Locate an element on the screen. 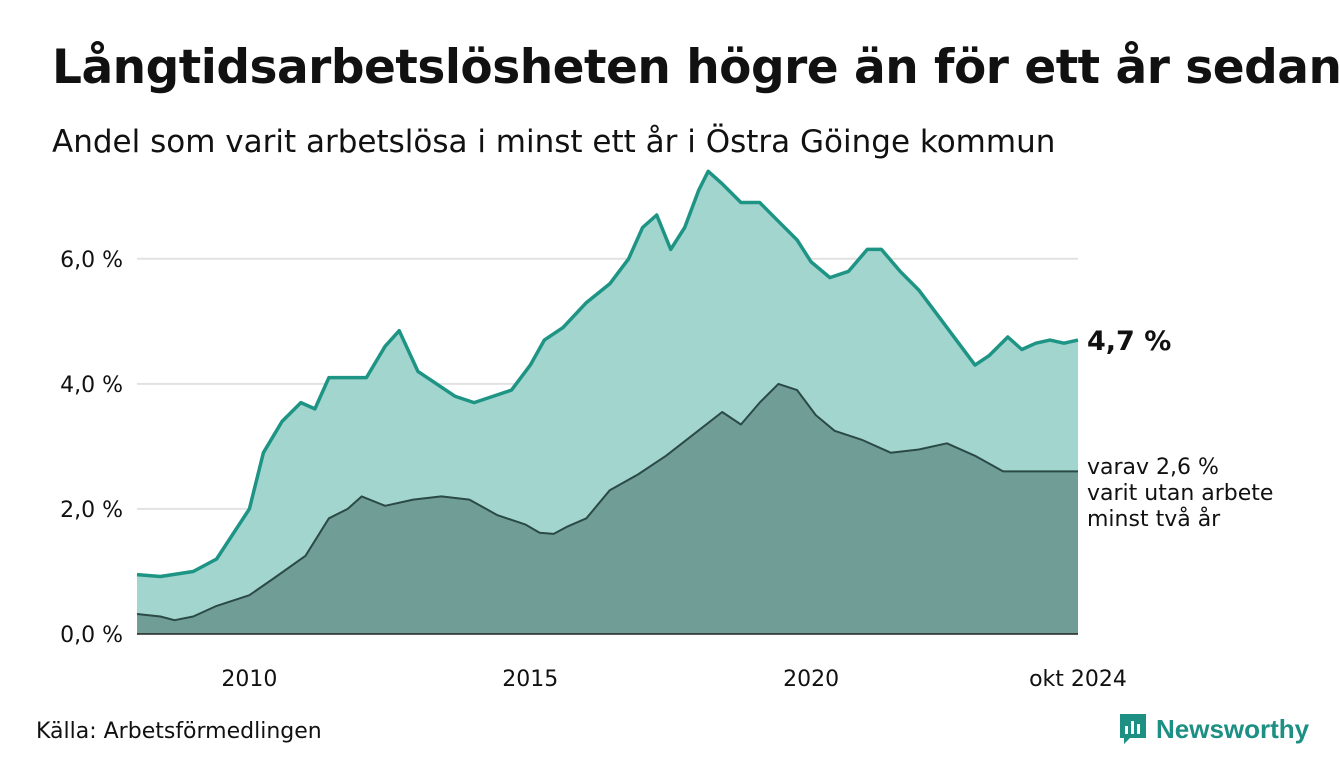 This screenshot has height=780, width=1340. end-label-long: minst två år is located at coordinates (1154, 519).